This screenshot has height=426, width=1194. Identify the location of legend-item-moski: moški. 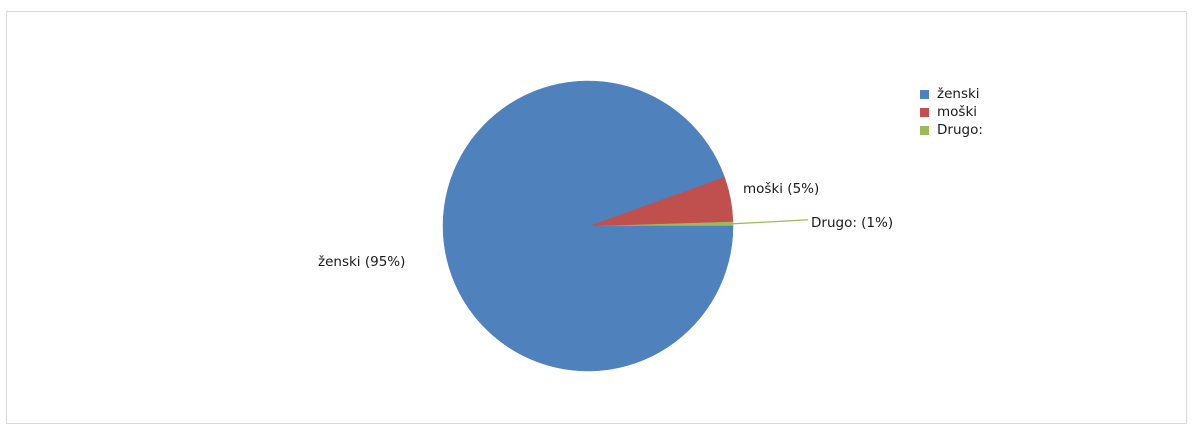
(951, 112).